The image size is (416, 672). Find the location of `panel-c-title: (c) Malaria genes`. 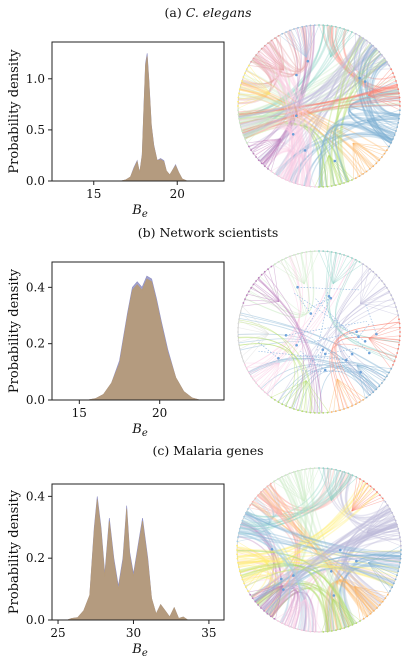

panel-c-title: (c) Malaria genes is located at coordinates (207, 450).